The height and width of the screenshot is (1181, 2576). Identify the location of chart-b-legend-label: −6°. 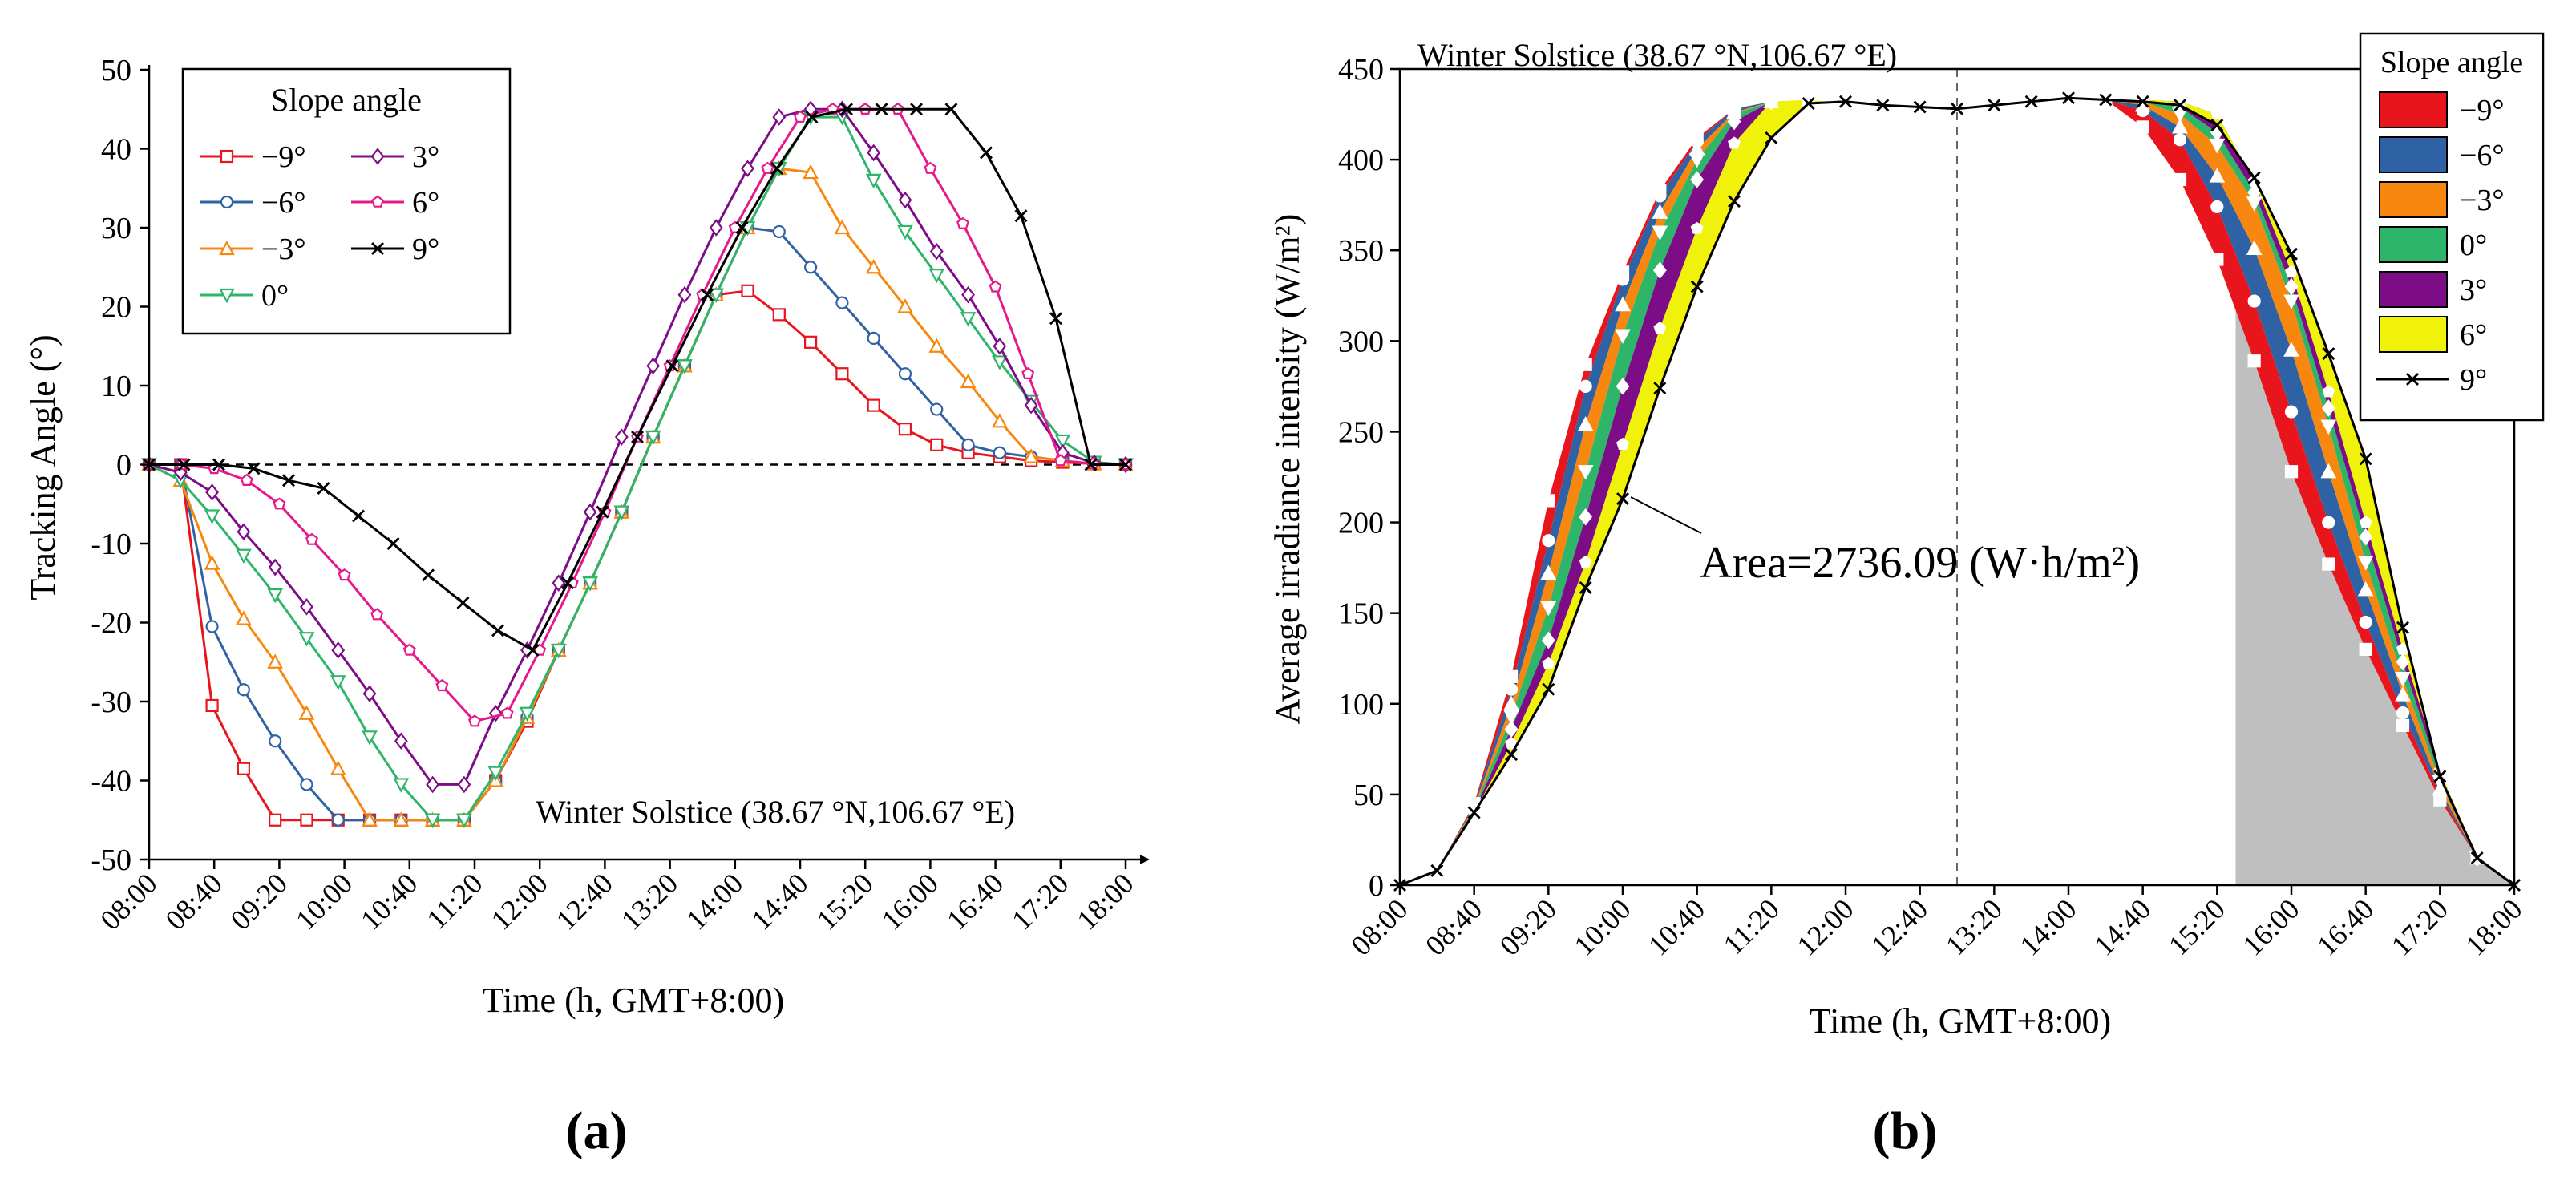
(2482, 155).